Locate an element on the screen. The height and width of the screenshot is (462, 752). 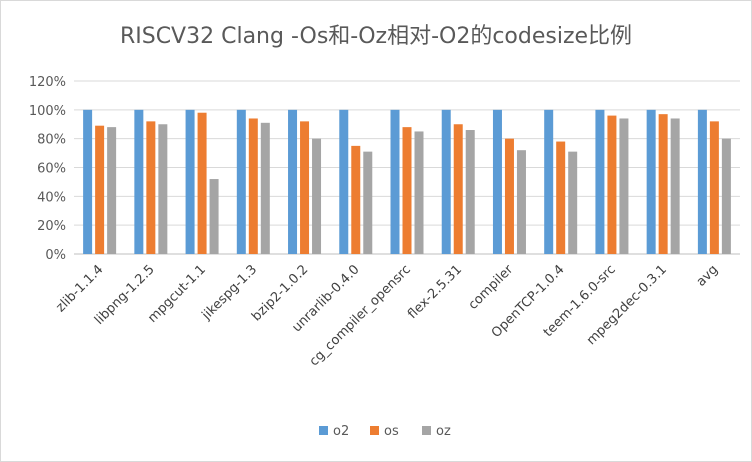
chart-title: RISCV32 Clang -Os和-Oz相对-O2的codesize比例 is located at coordinates (376, 36).